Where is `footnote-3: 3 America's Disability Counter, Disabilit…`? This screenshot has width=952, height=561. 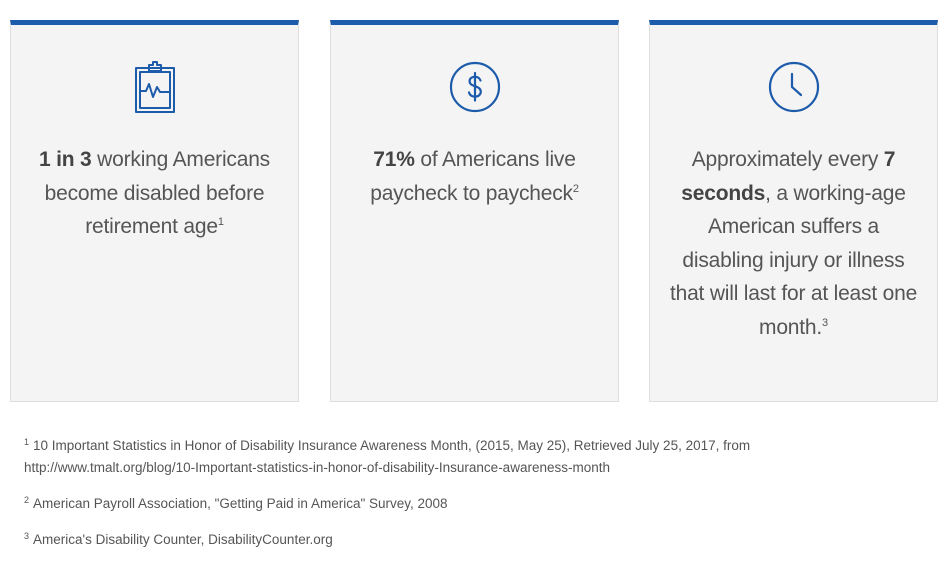 footnote-3: 3 America's Disability Counter, Disabilit… is located at coordinates (178, 540).